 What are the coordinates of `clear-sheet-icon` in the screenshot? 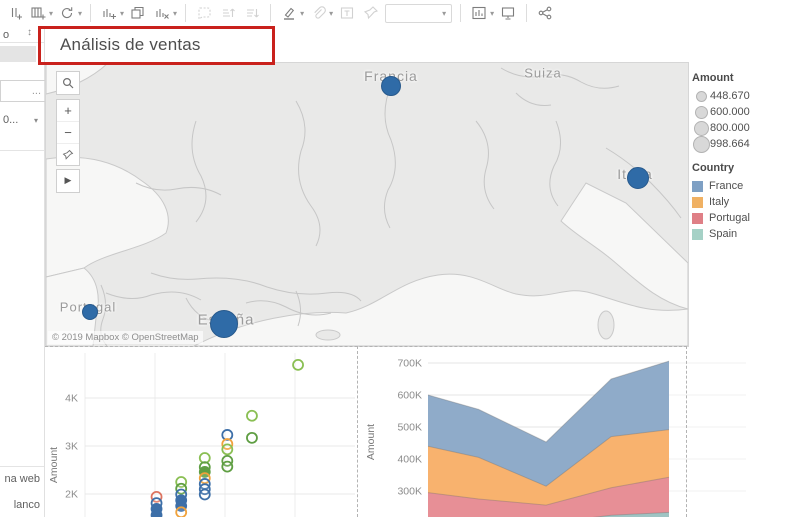 It's located at (162, 13).